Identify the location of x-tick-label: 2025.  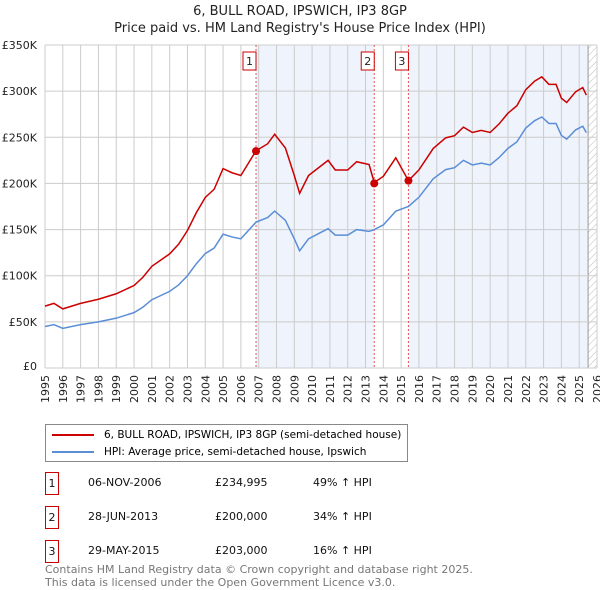
(579, 389).